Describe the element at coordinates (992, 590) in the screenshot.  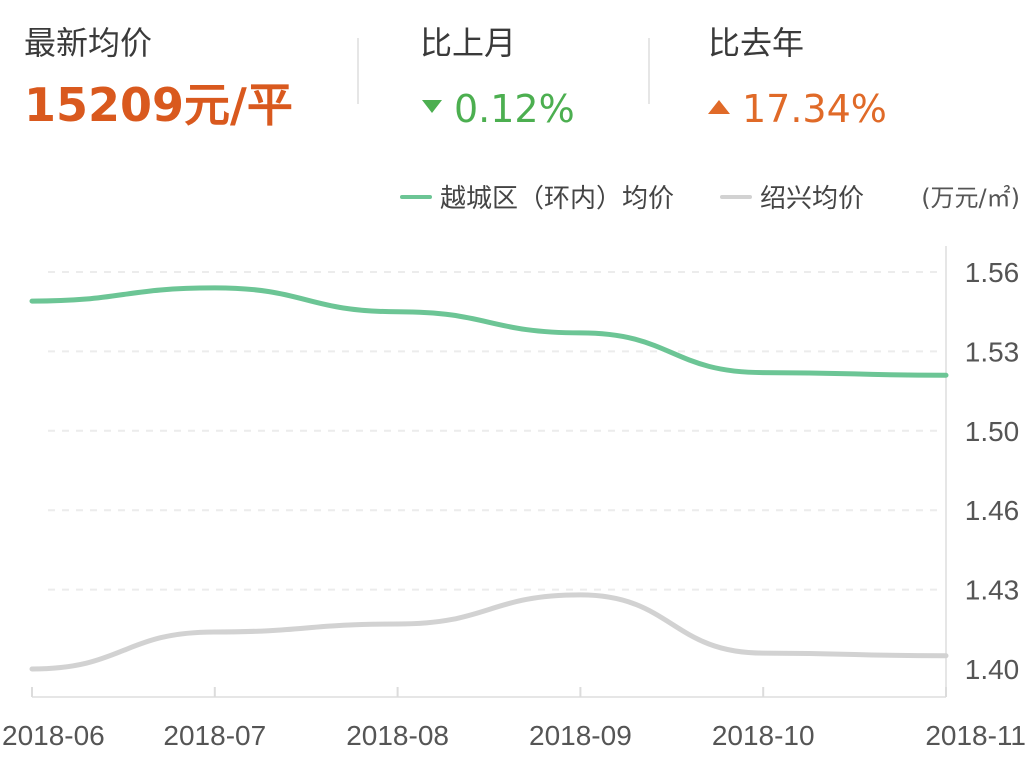
I see `y-tick-label: 1.43` at that location.